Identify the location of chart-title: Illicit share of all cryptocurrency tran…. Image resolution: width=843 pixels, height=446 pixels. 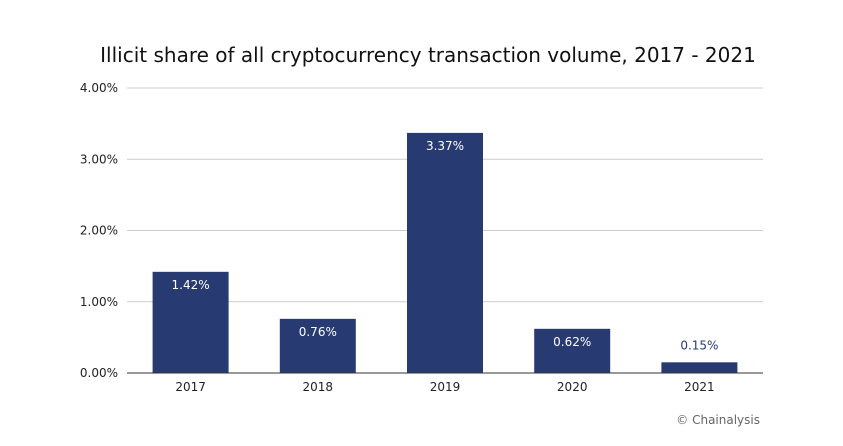
(428, 55).